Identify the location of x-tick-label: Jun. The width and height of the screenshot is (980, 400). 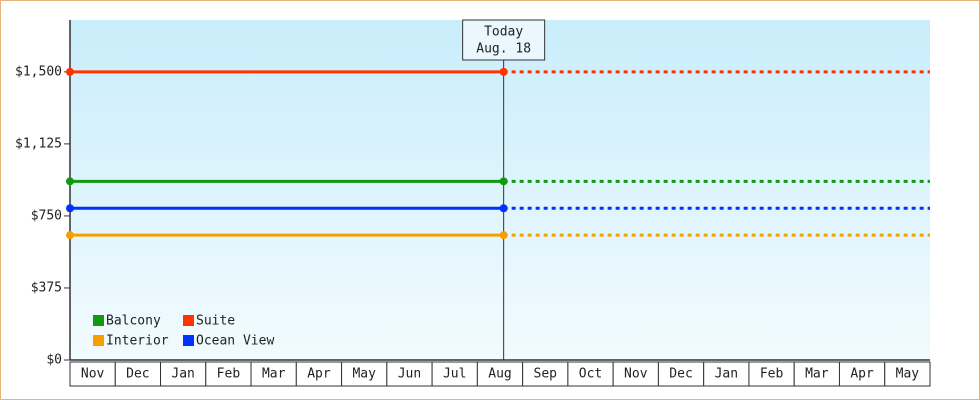
(409, 374).